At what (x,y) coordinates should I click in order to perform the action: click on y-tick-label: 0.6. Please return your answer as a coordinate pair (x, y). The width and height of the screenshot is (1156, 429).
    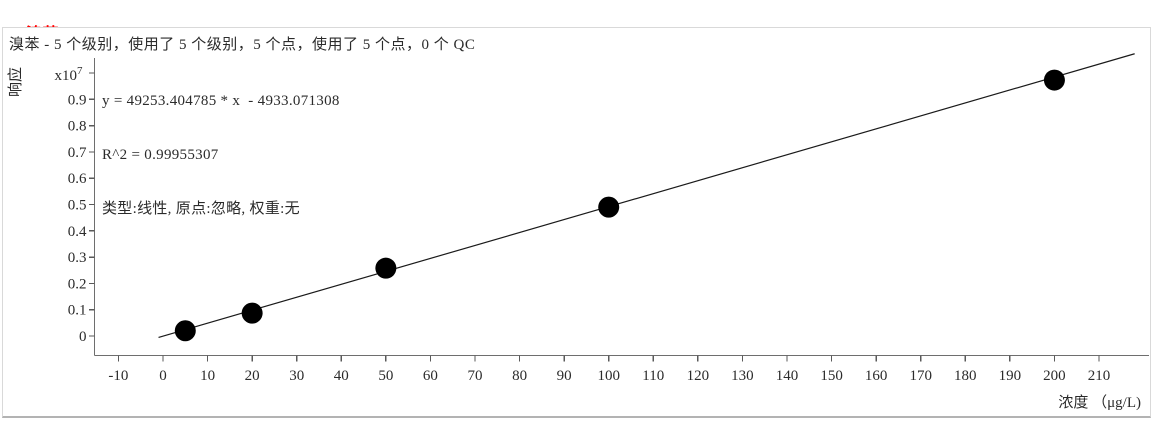
    Looking at the image, I should click on (77, 179).